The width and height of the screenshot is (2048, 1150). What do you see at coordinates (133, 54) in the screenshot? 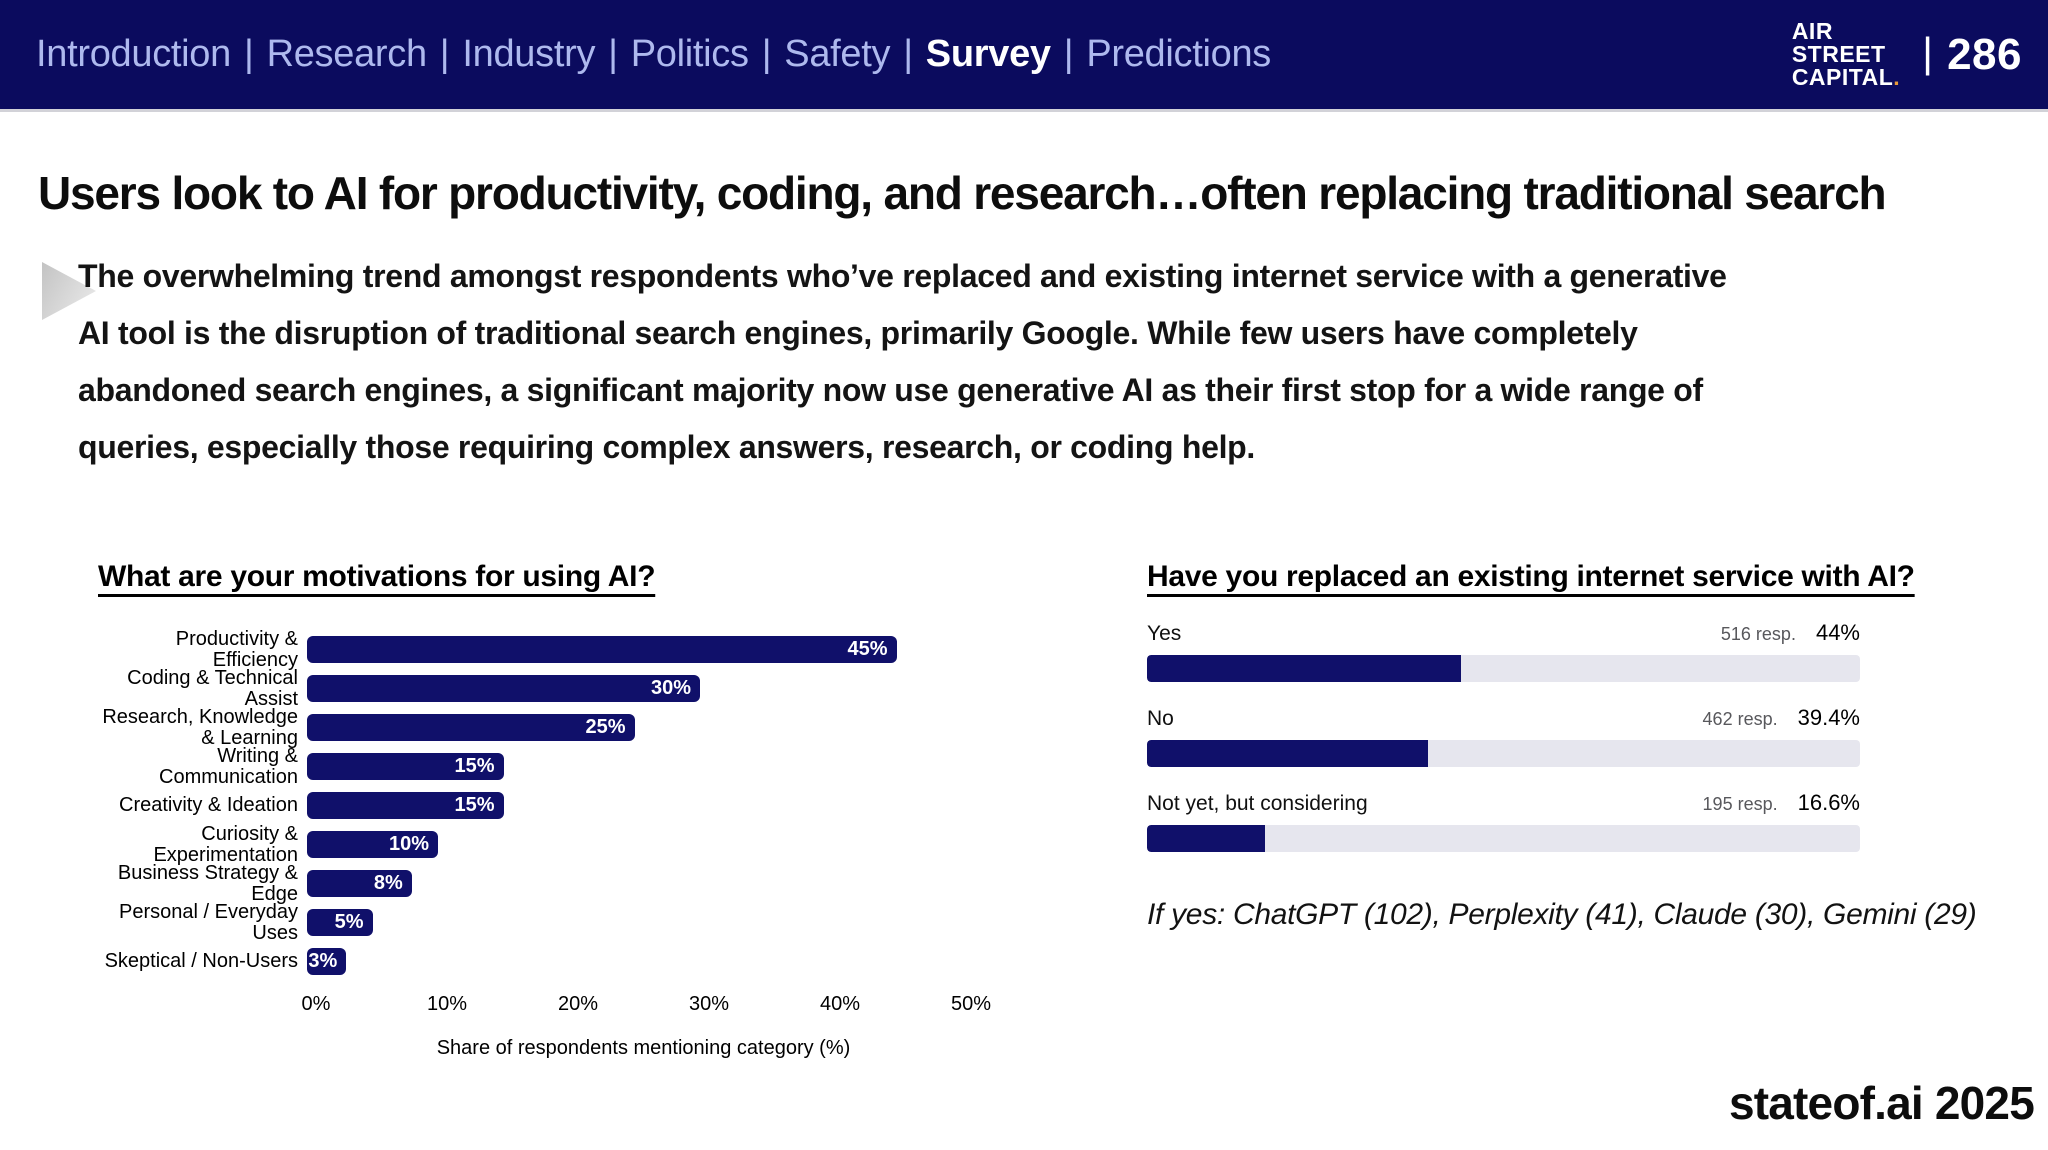
I see `nav-item-introduction: Introduction` at bounding box center [133, 54].